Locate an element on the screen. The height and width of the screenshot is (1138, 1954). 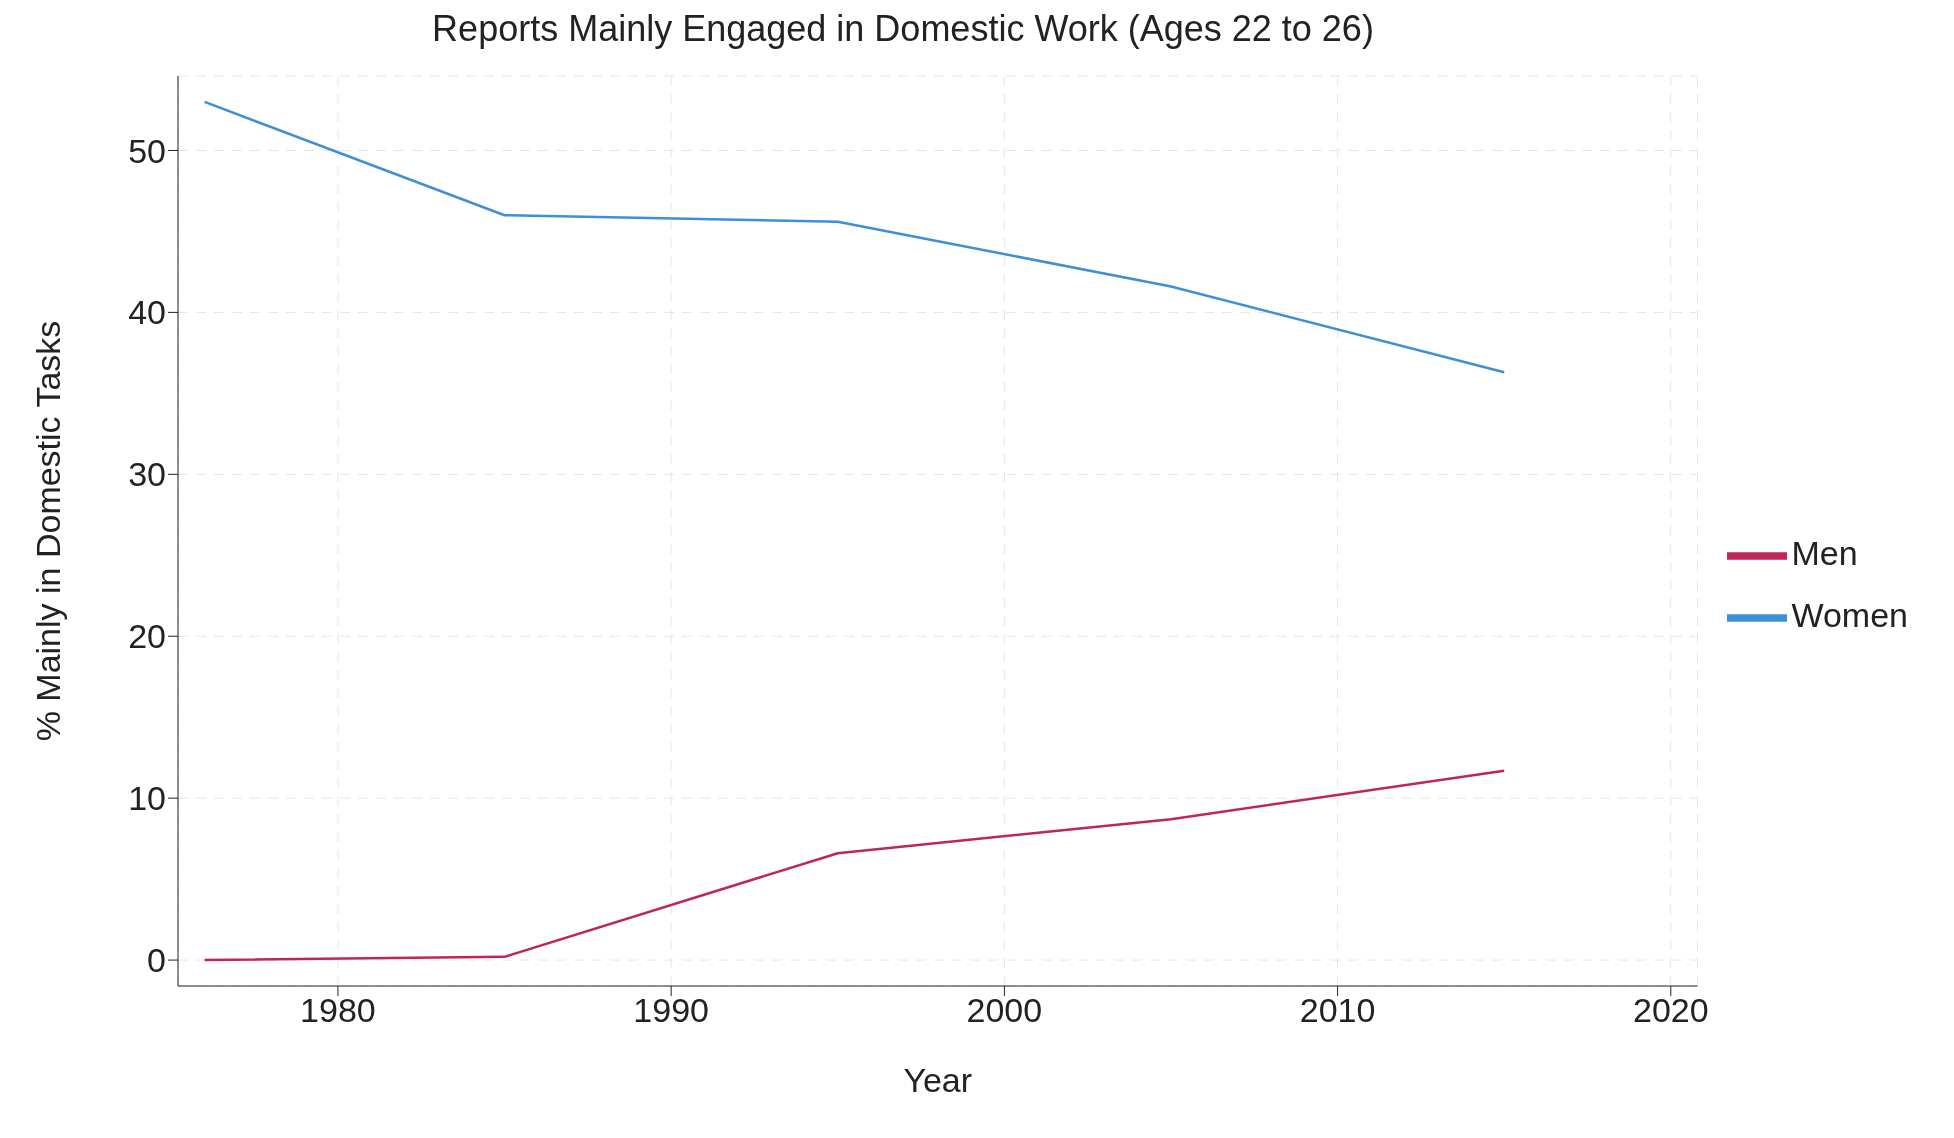
x-tick-label: 1990 is located at coordinates (671, 1010).